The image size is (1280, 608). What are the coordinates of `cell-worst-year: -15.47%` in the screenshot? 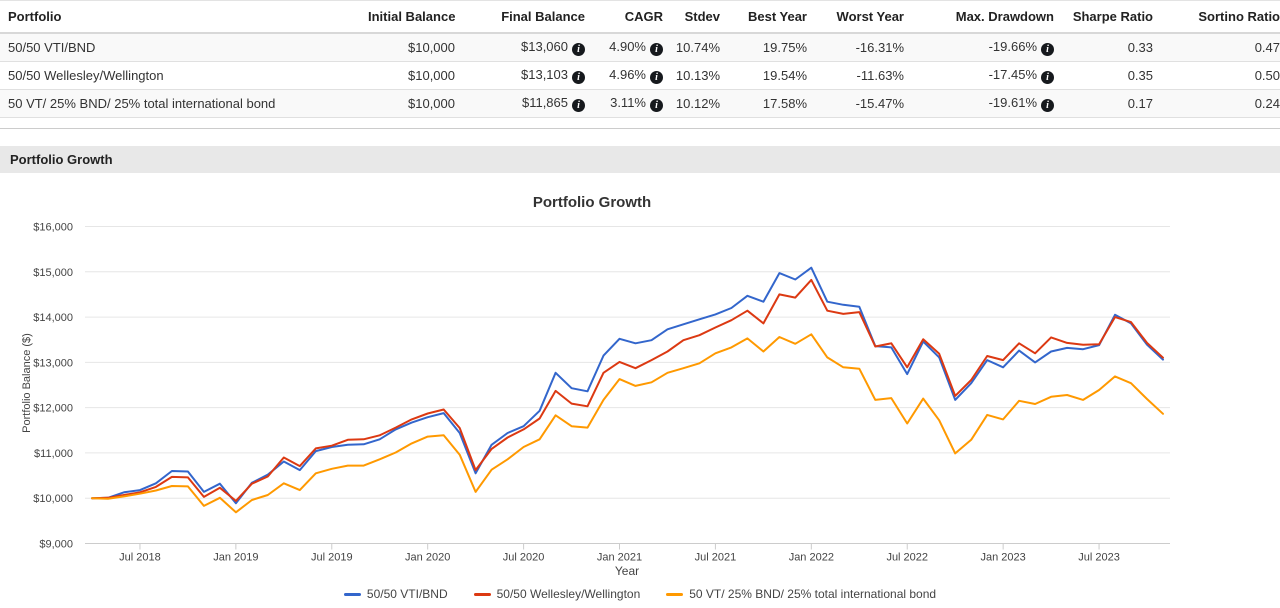 It's located at (855, 103).